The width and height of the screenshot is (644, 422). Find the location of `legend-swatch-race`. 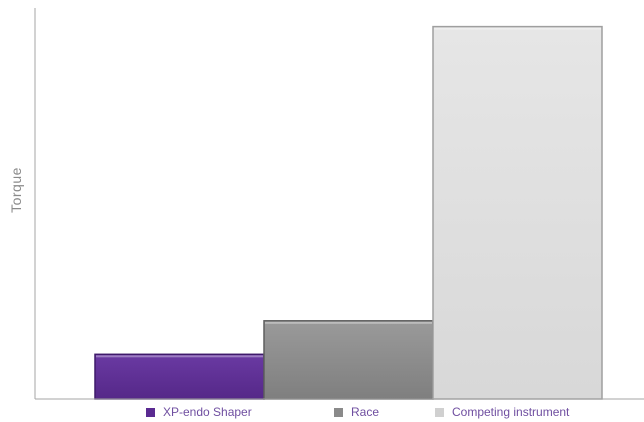

legend-swatch-race is located at coordinates (338, 412).